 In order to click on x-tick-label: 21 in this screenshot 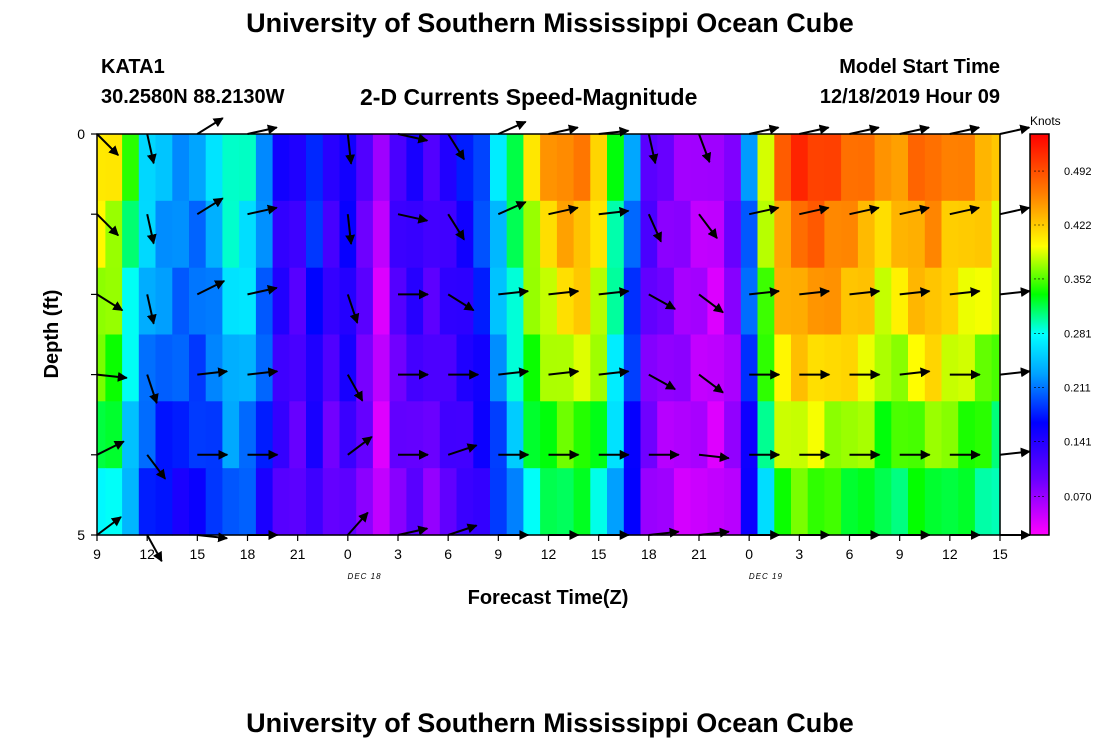, I will do `click(298, 554)`.